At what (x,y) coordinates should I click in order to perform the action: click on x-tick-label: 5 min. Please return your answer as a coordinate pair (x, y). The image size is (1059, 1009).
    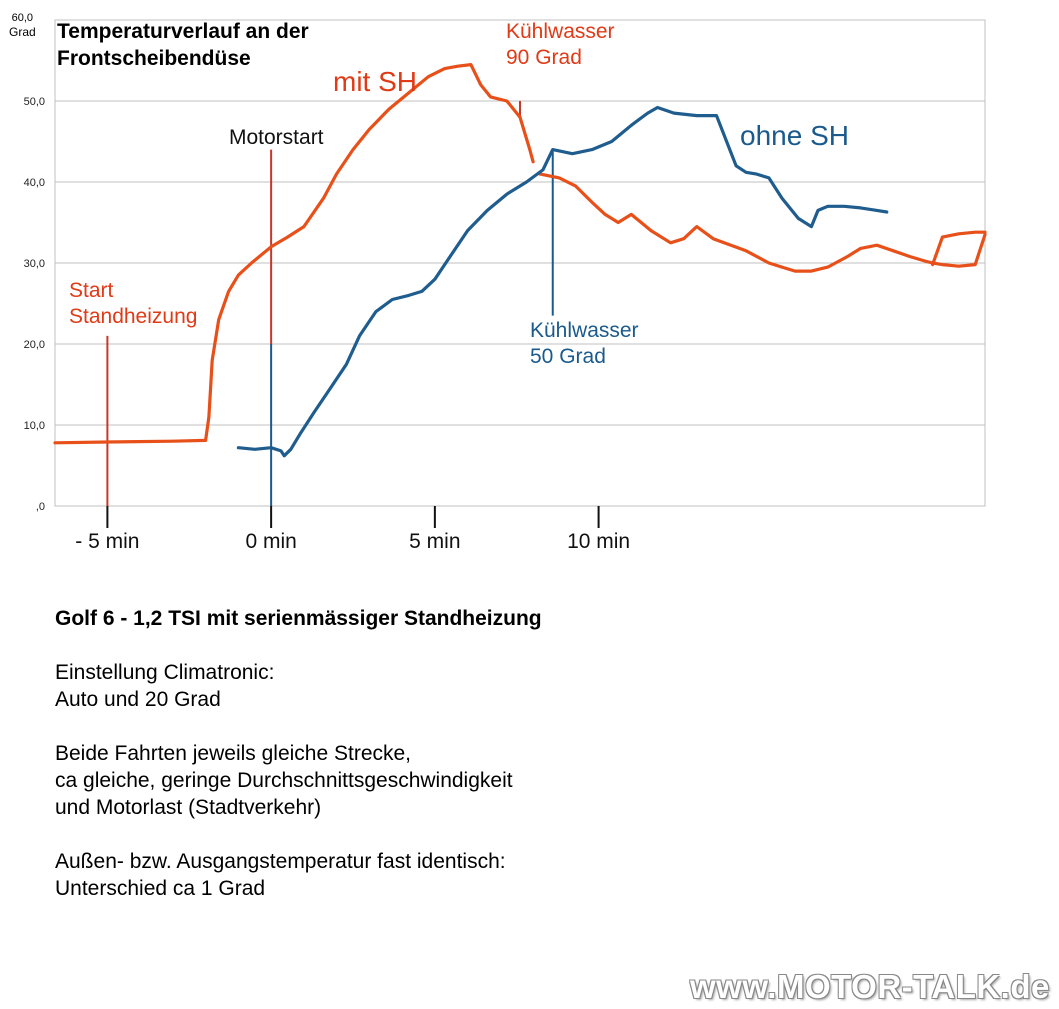
    Looking at the image, I should click on (434, 541).